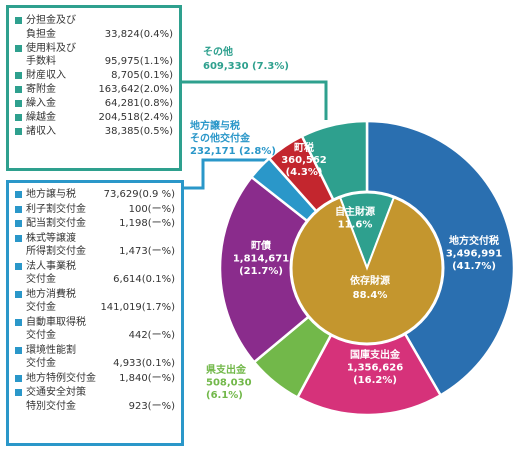  What do you see at coordinates (138, 61) in the screenshot?
I see `other-breakdown-item-value: 95,975(1.1%)` at bounding box center [138, 61].